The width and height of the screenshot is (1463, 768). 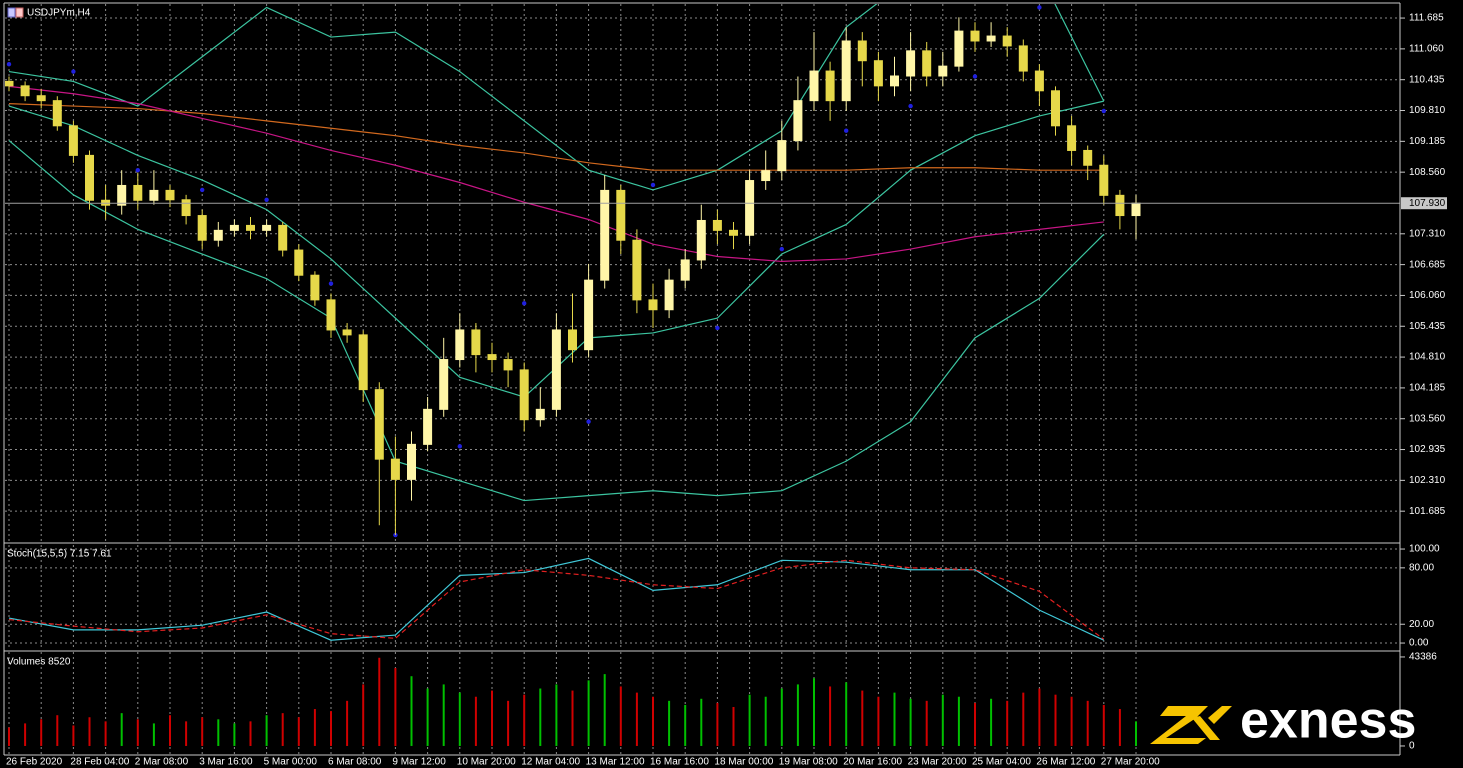 What do you see at coordinates (556, 599) in the screenshot?
I see `stoch-line` at bounding box center [556, 599].